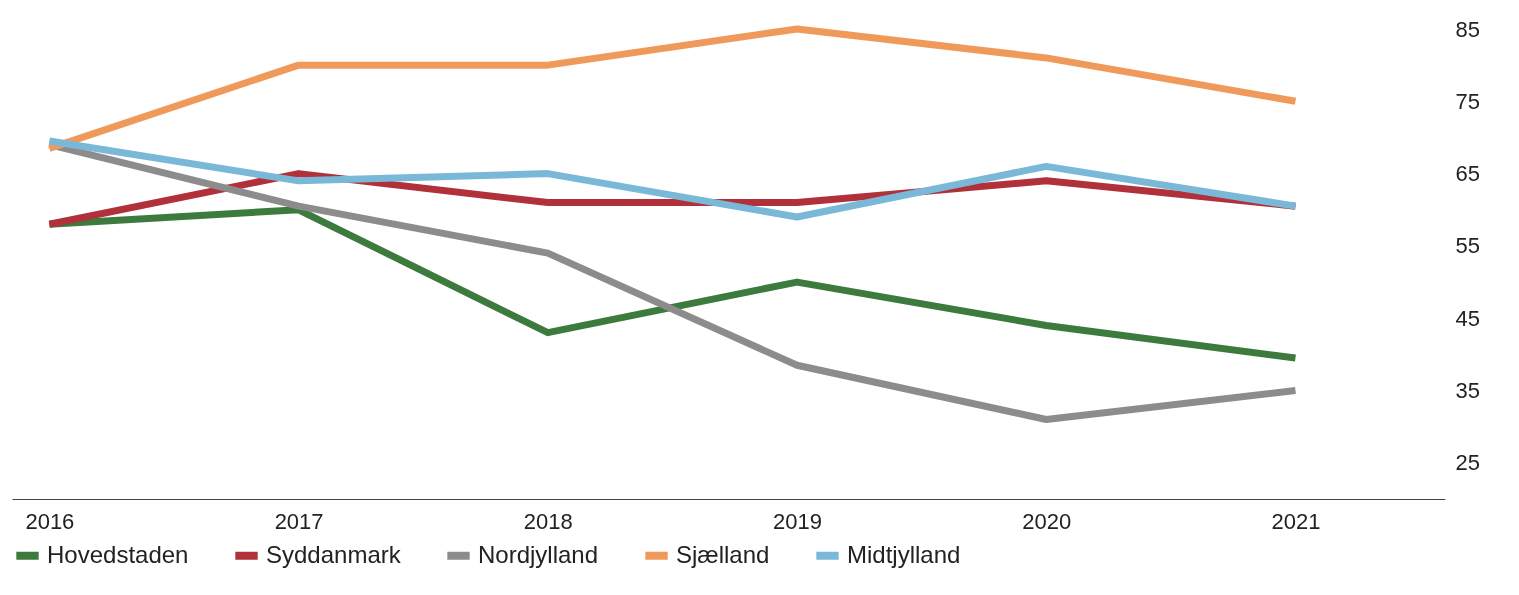  I want to click on x-tick-label: 2018, so click(548, 521).